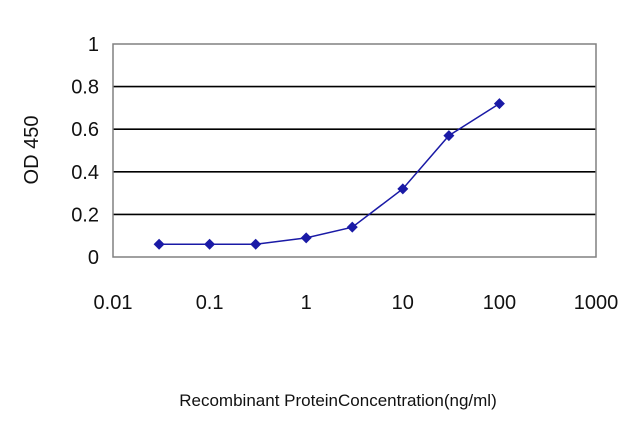 The width and height of the screenshot is (640, 427). Describe the element at coordinates (85, 88) in the screenshot. I see `y-tick-label: 0.8` at that location.